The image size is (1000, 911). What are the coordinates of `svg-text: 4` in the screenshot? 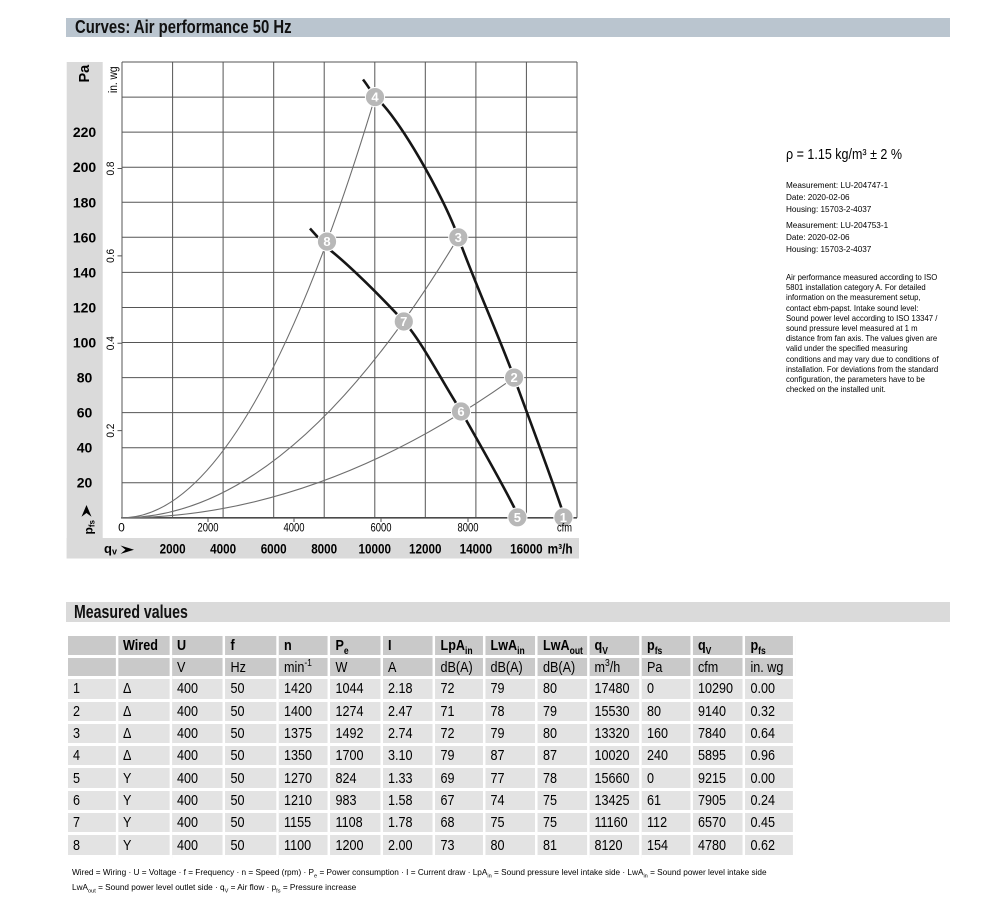 It's located at (375, 97).